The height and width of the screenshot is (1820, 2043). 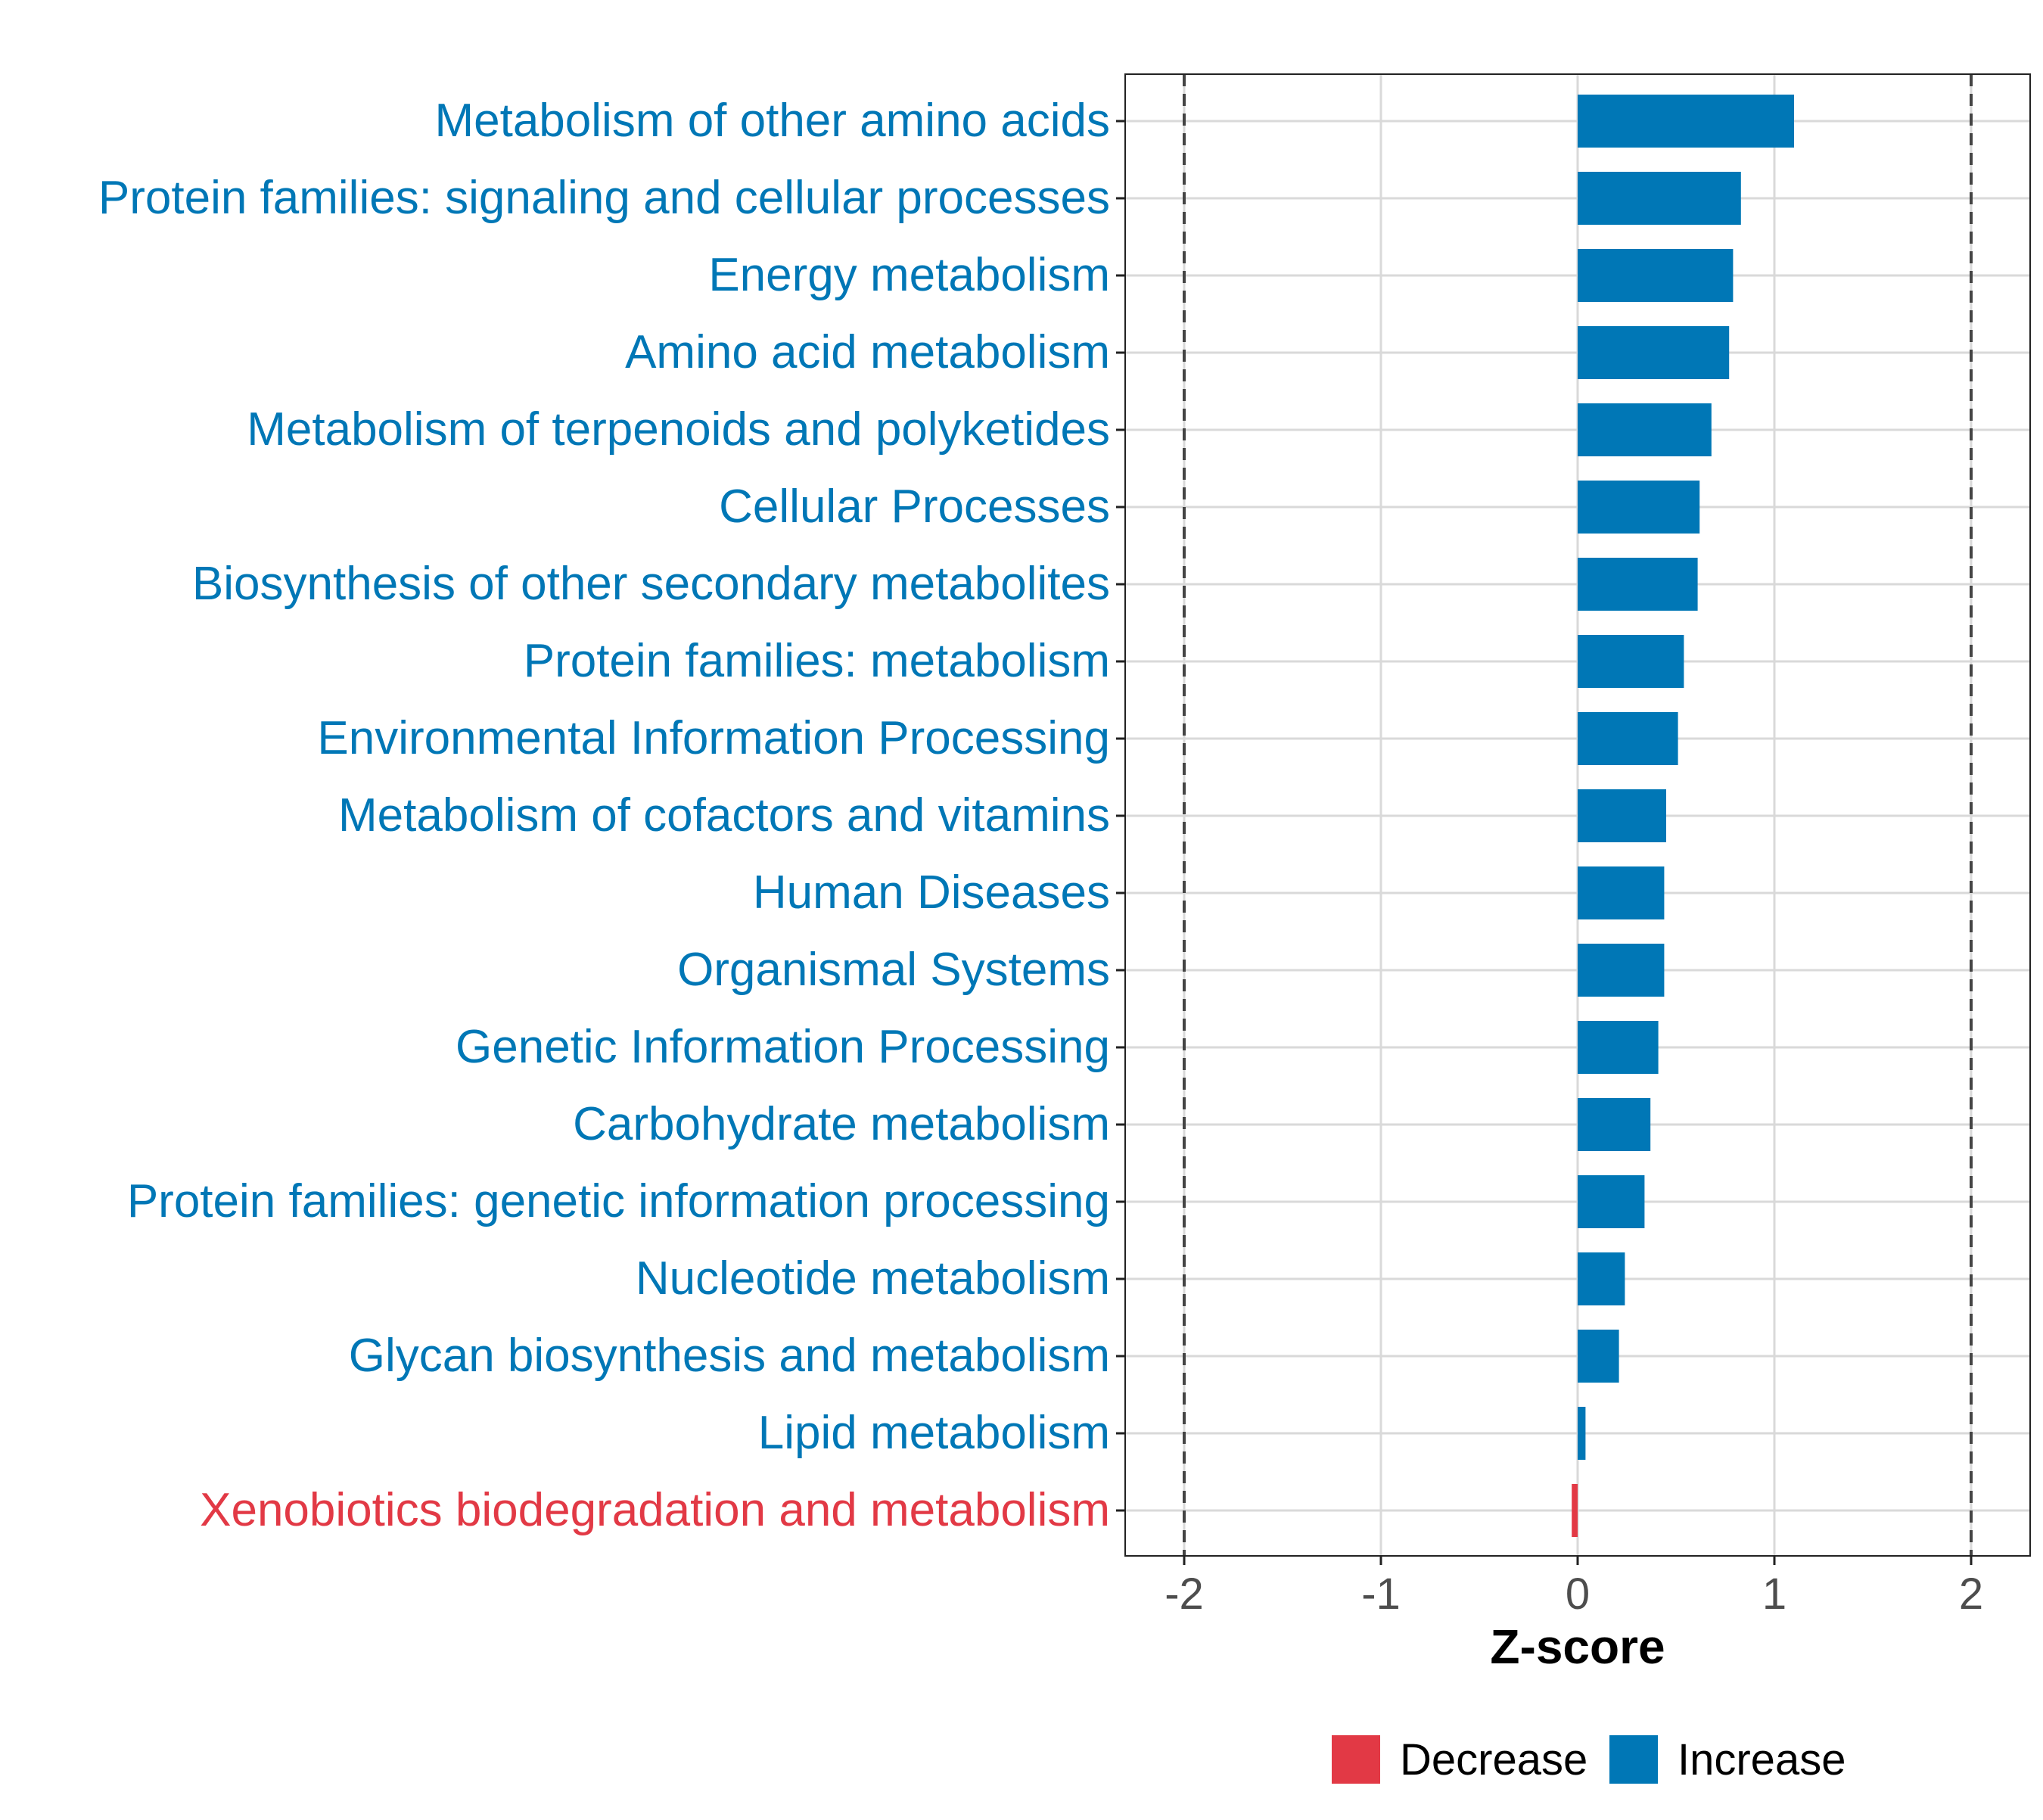 What do you see at coordinates (842, 1124) in the screenshot?
I see `y-tick-label: Carbohydrate metabolism` at bounding box center [842, 1124].